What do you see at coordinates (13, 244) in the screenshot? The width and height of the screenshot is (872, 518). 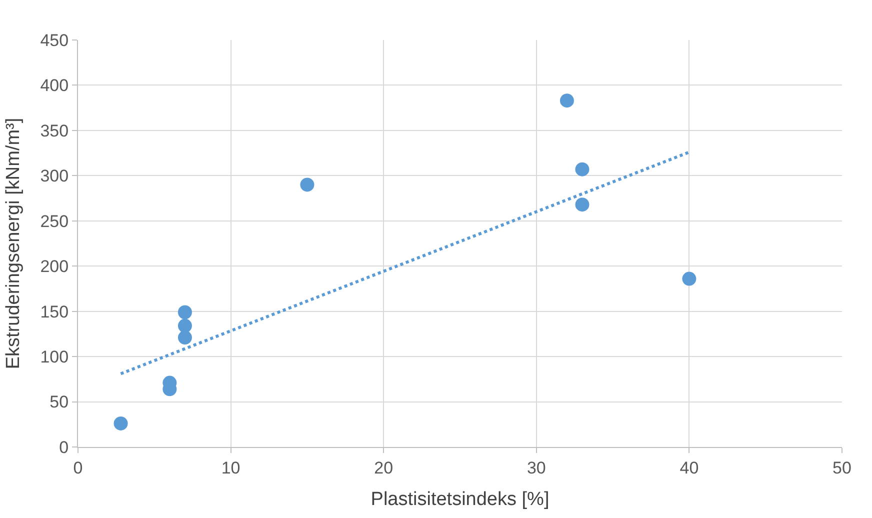 I see `y-axis-title: Ekstruderingsenergi [kNm/m³]` at bounding box center [13, 244].